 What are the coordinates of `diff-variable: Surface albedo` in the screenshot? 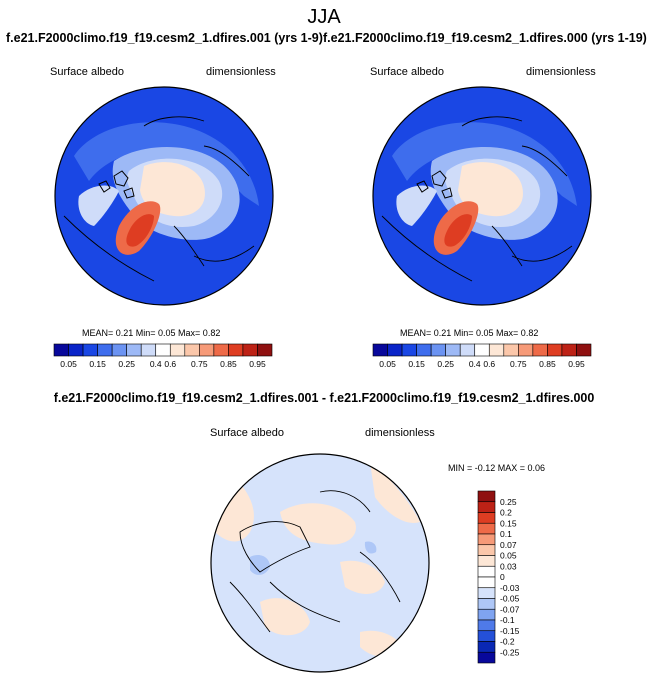 It's located at (247, 433).